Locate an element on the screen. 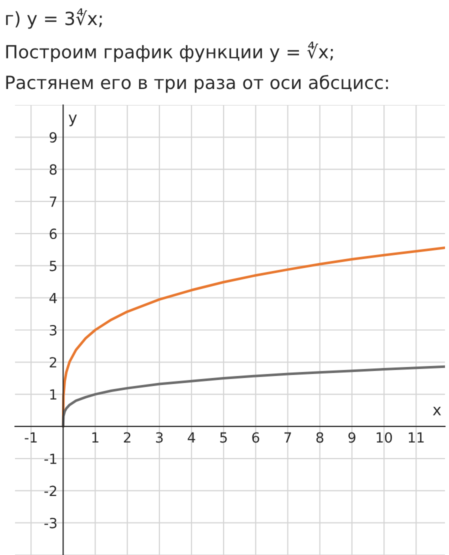 This screenshot has height=555, width=449. x-axis-title: x is located at coordinates (436, 411).